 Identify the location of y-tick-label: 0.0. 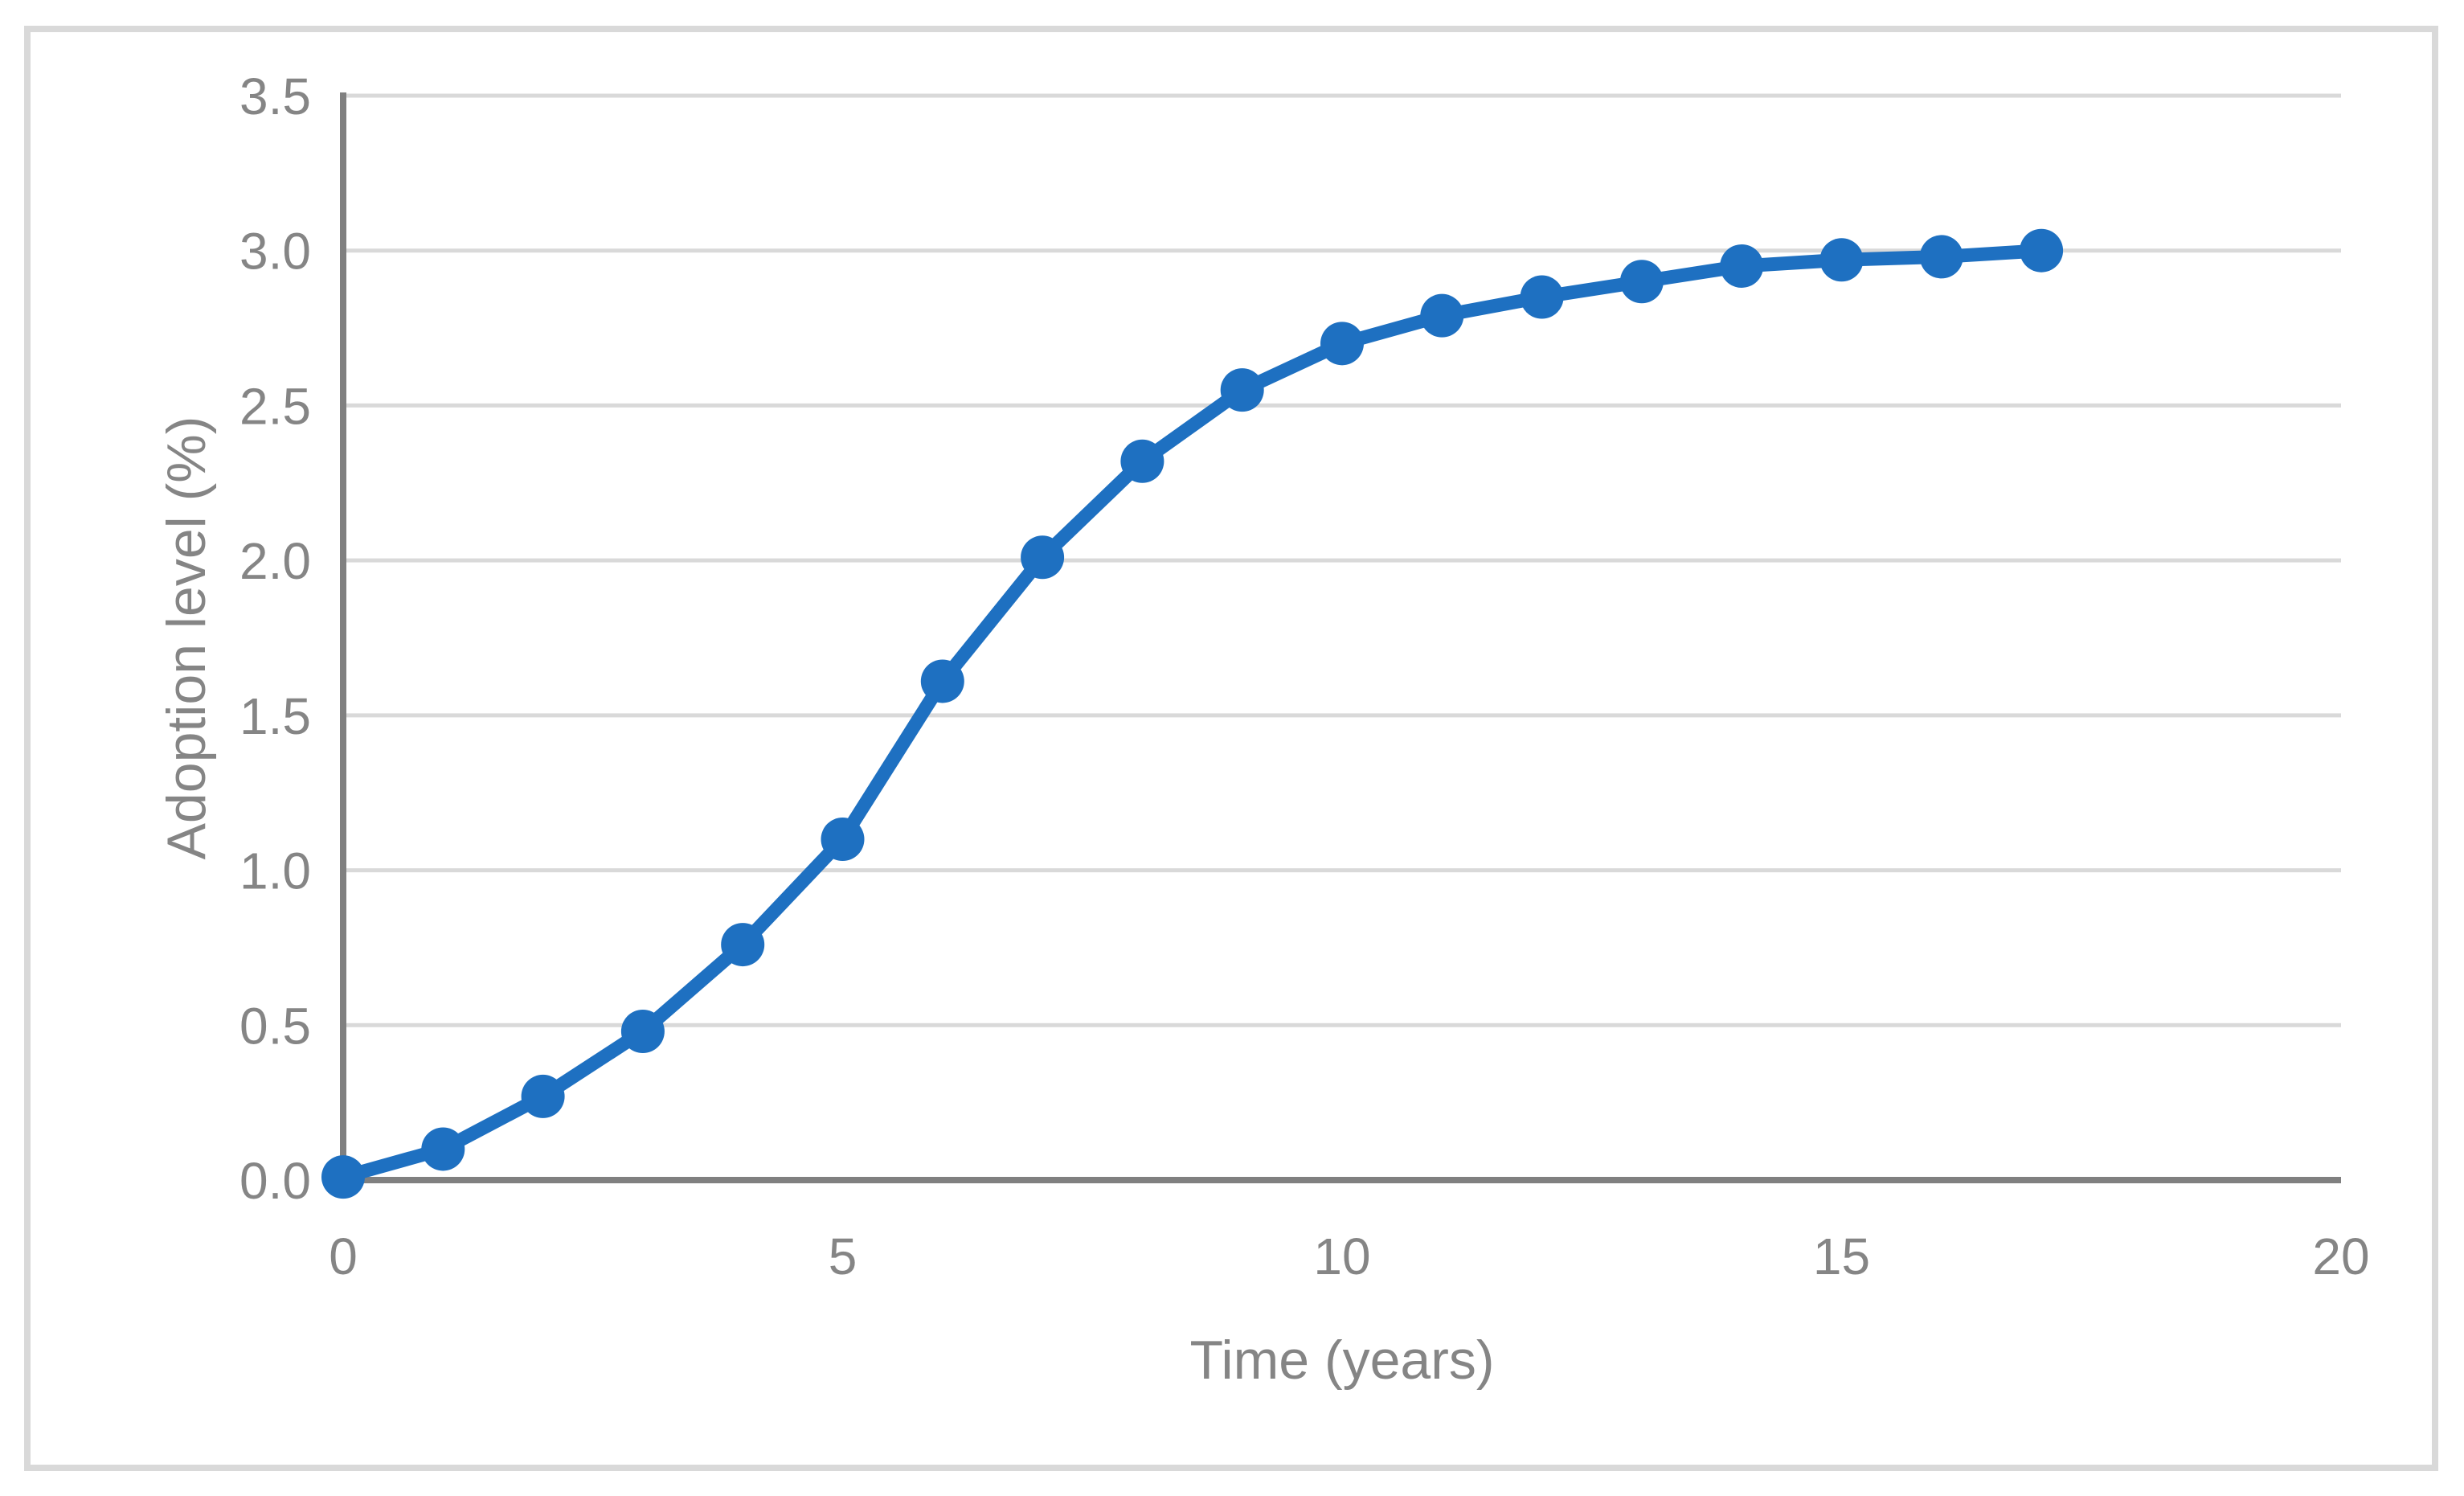
(275, 1181).